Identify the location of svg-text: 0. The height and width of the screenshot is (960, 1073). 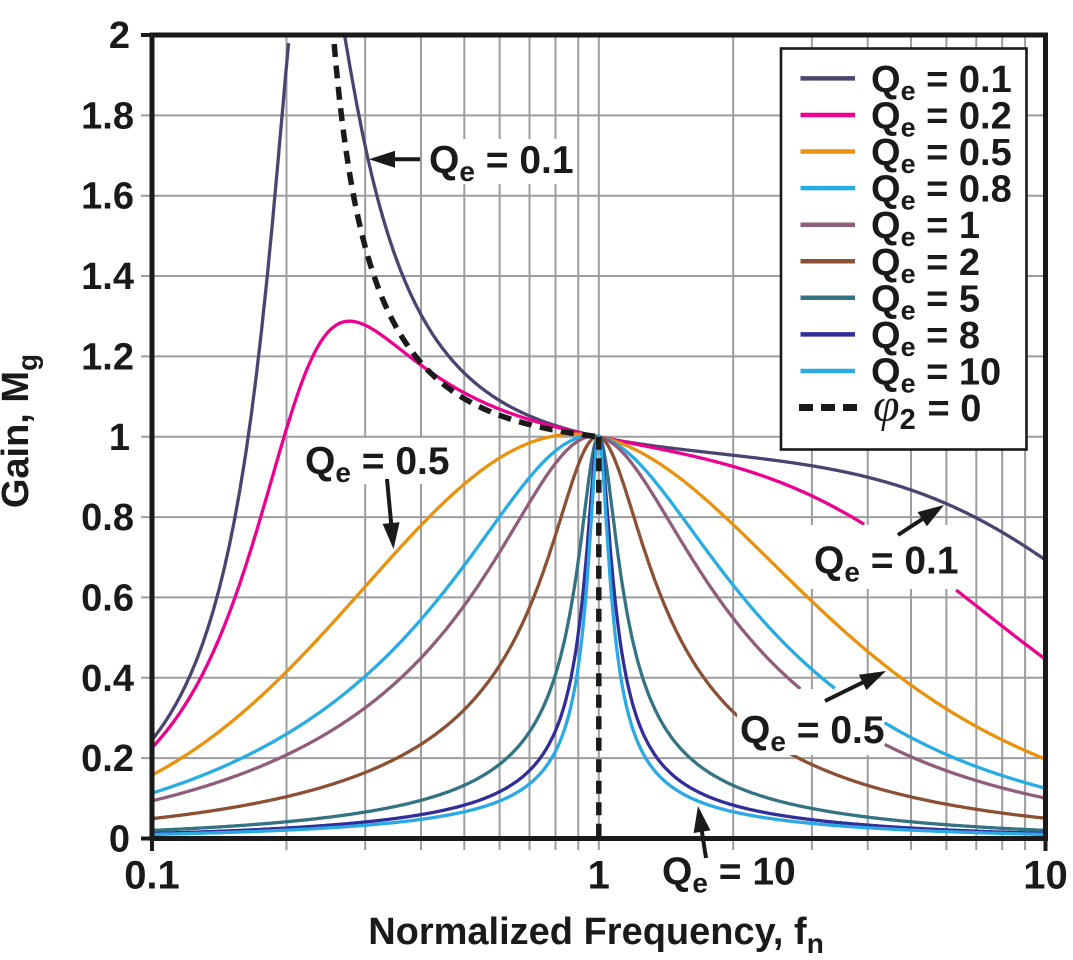
(119, 840).